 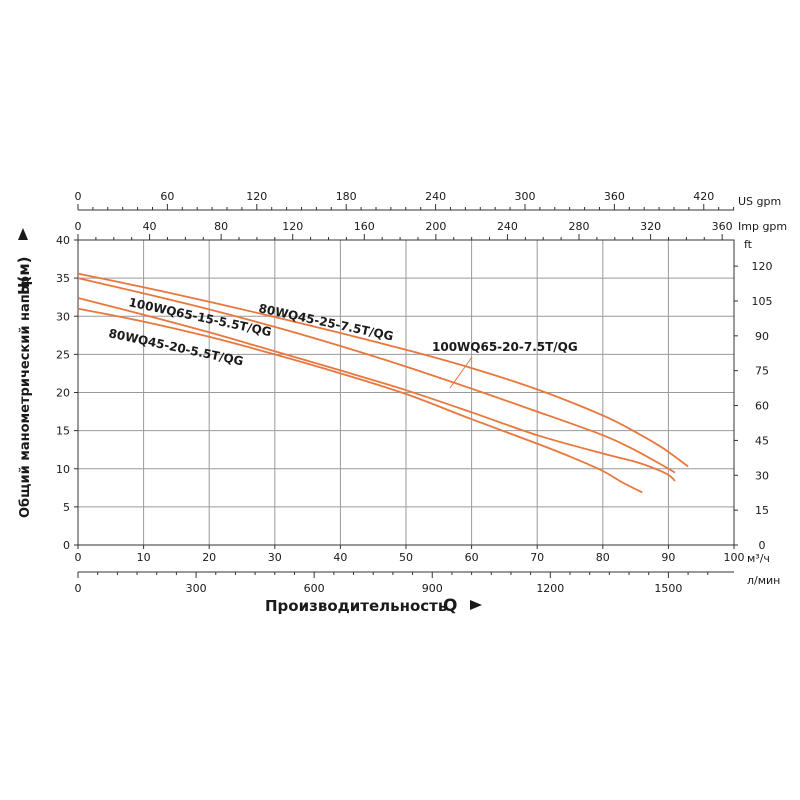 I want to click on y-tick-label-m: 30, so click(x=63, y=316).